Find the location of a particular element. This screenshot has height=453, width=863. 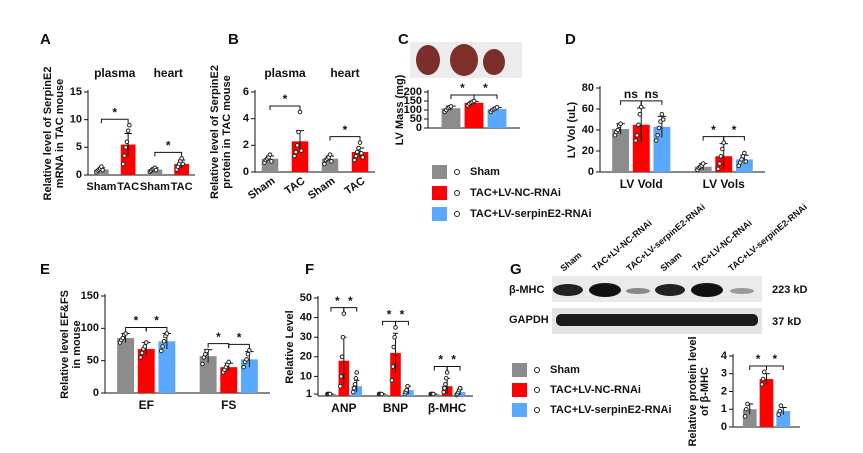

y-tick-label: 40 is located at coordinates (306, 318).